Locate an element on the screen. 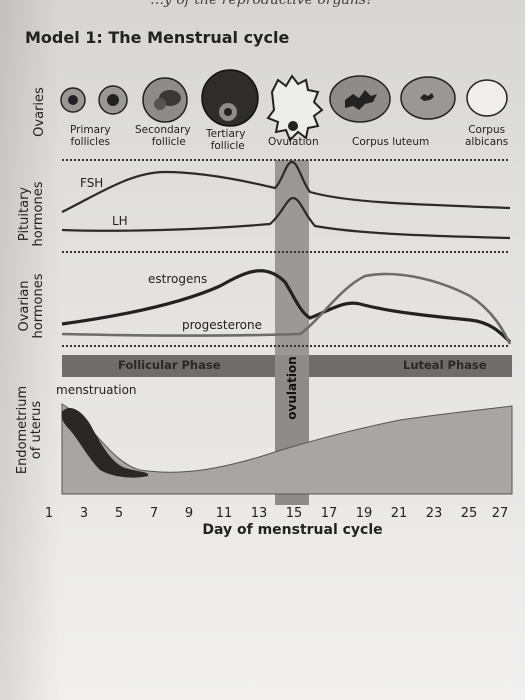 This screenshot has width=525, height=700. stage-ovulation: Ovulation is located at coordinates (293, 142).